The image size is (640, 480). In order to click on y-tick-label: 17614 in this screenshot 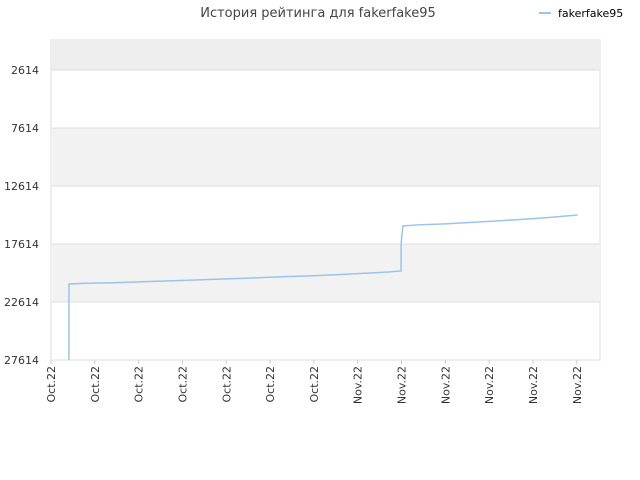, I will do `click(21, 244)`.